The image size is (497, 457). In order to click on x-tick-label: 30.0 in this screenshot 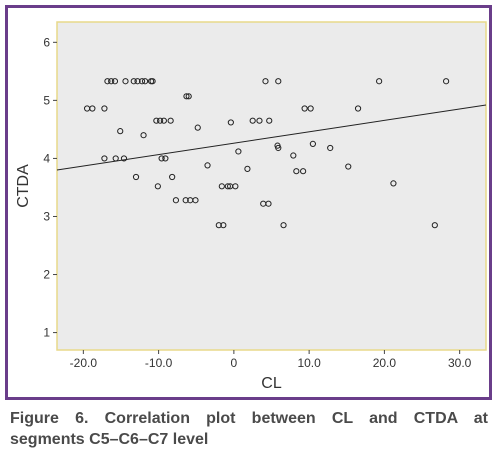, I will do `click(460, 363)`.